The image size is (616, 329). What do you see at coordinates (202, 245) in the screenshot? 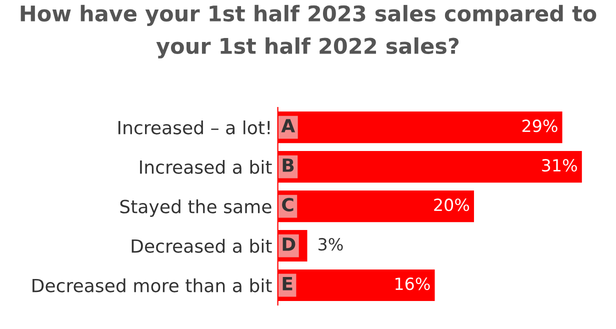
I see `y-tick-label: Decreased a bit` at bounding box center [202, 245].